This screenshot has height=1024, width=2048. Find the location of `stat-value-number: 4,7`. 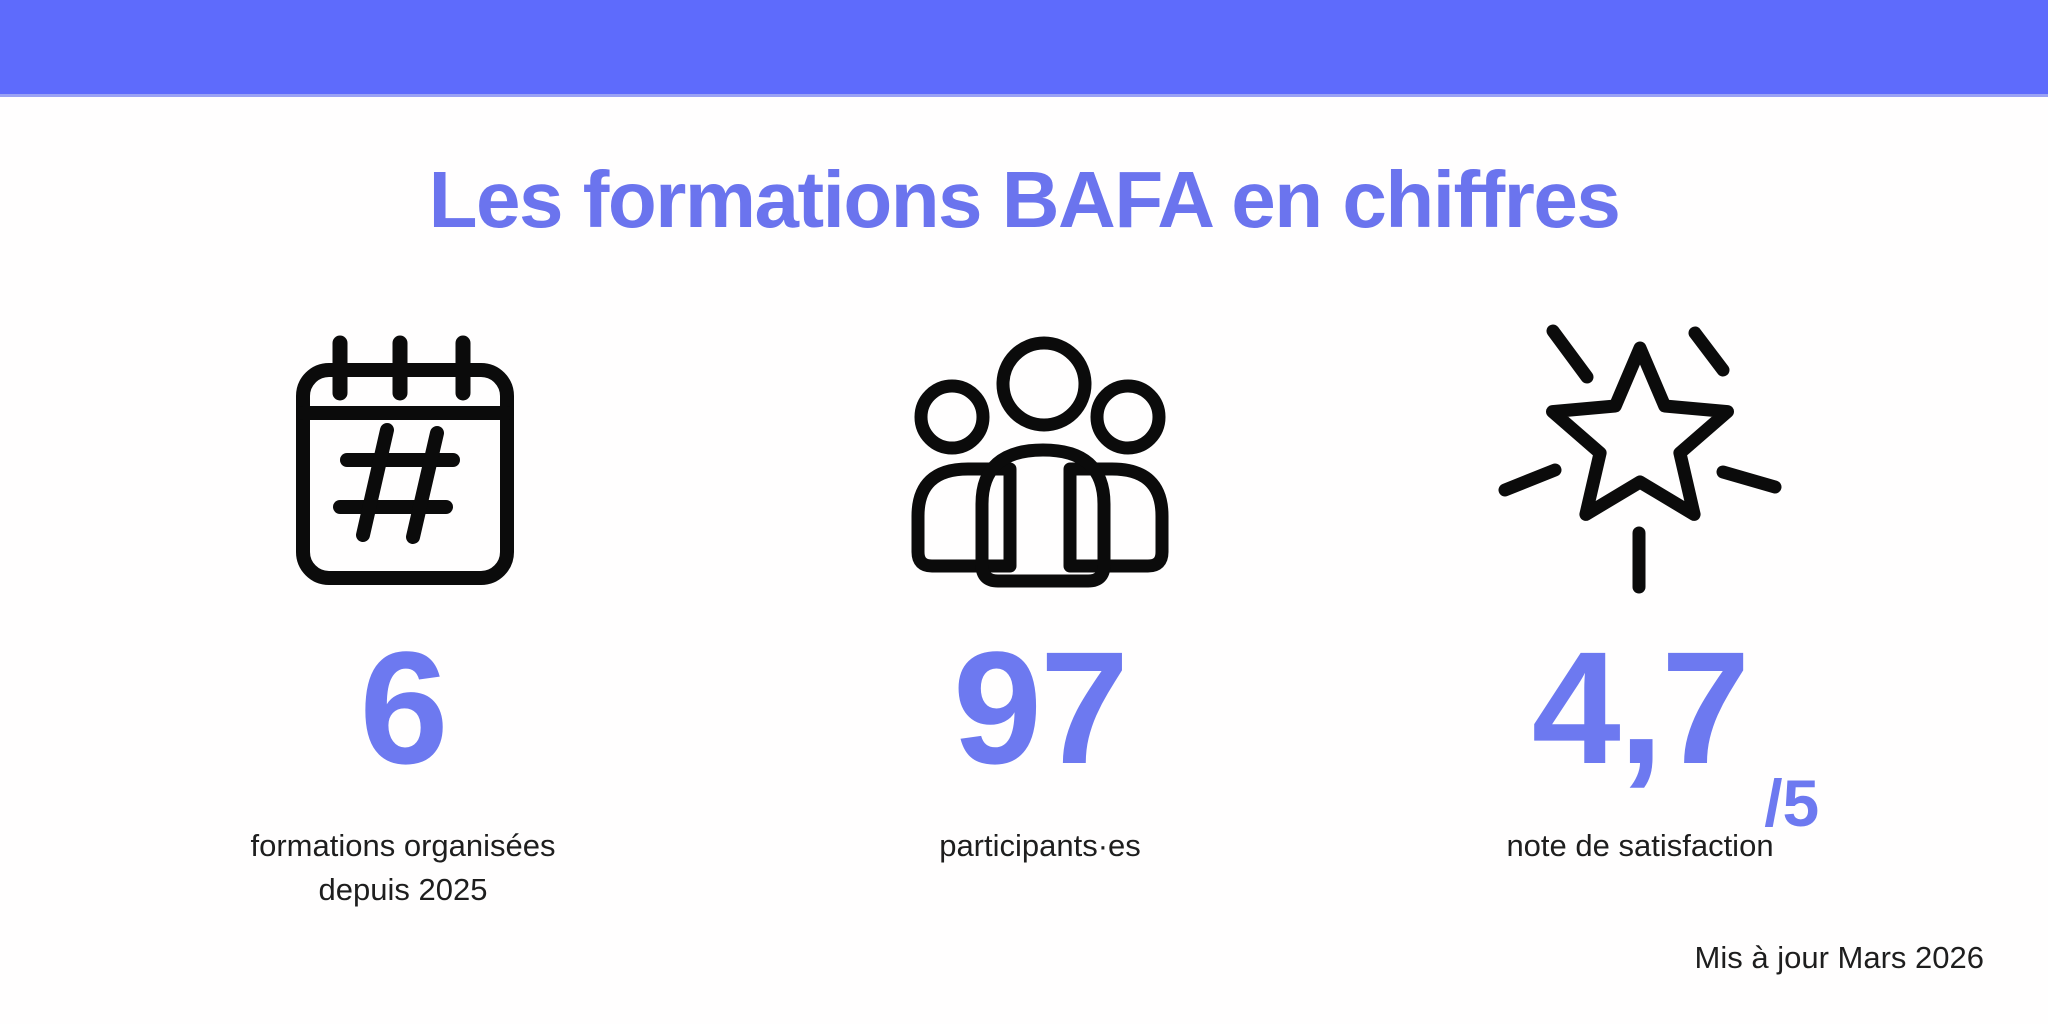

stat-value-number: 4,7 is located at coordinates (1640, 707).